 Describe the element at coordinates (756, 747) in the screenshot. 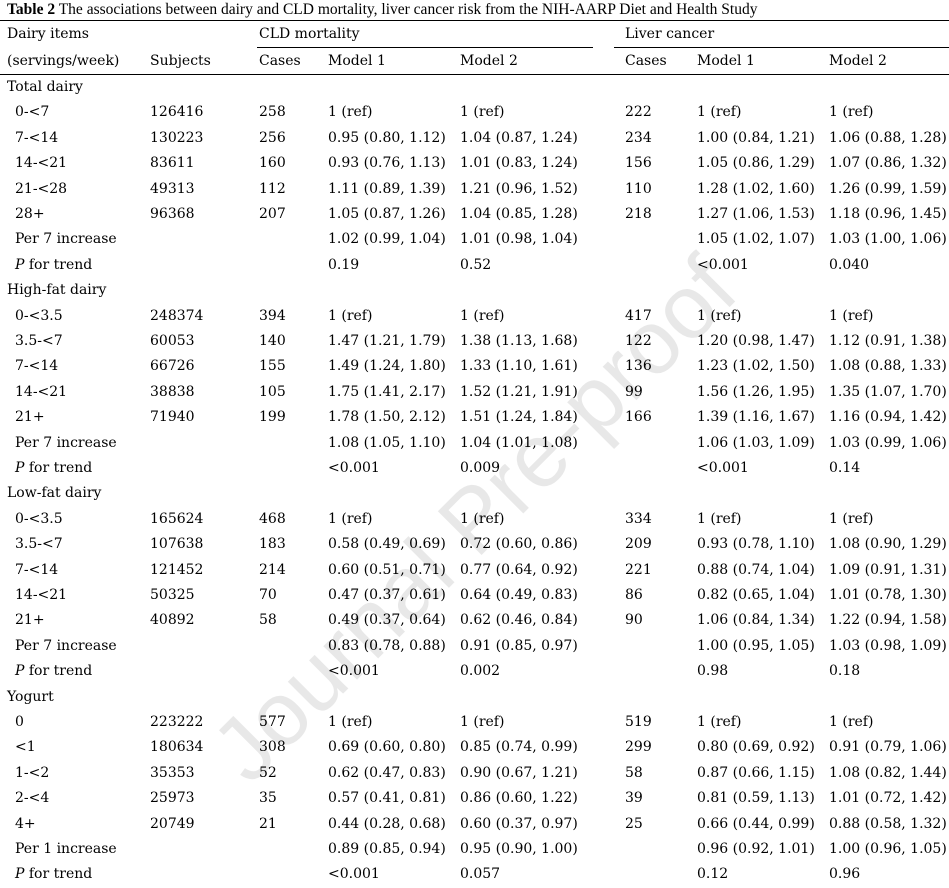

I see `liver-model1-cell: 0.80 (0.69, 0.92)` at that location.